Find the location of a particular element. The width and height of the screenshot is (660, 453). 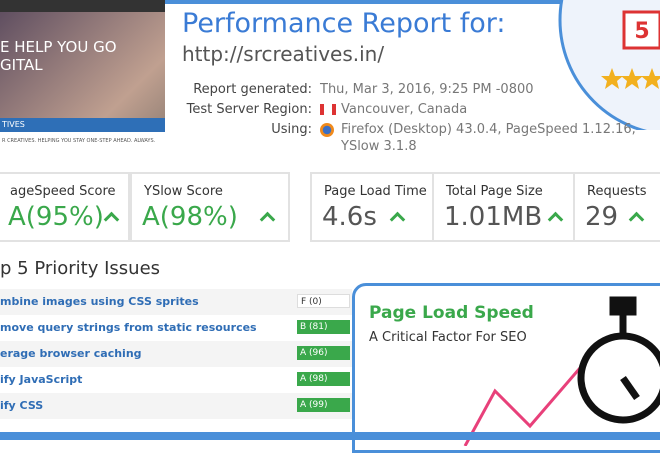

metric-box: Page Load Time 4.6s is located at coordinates (372, 207).